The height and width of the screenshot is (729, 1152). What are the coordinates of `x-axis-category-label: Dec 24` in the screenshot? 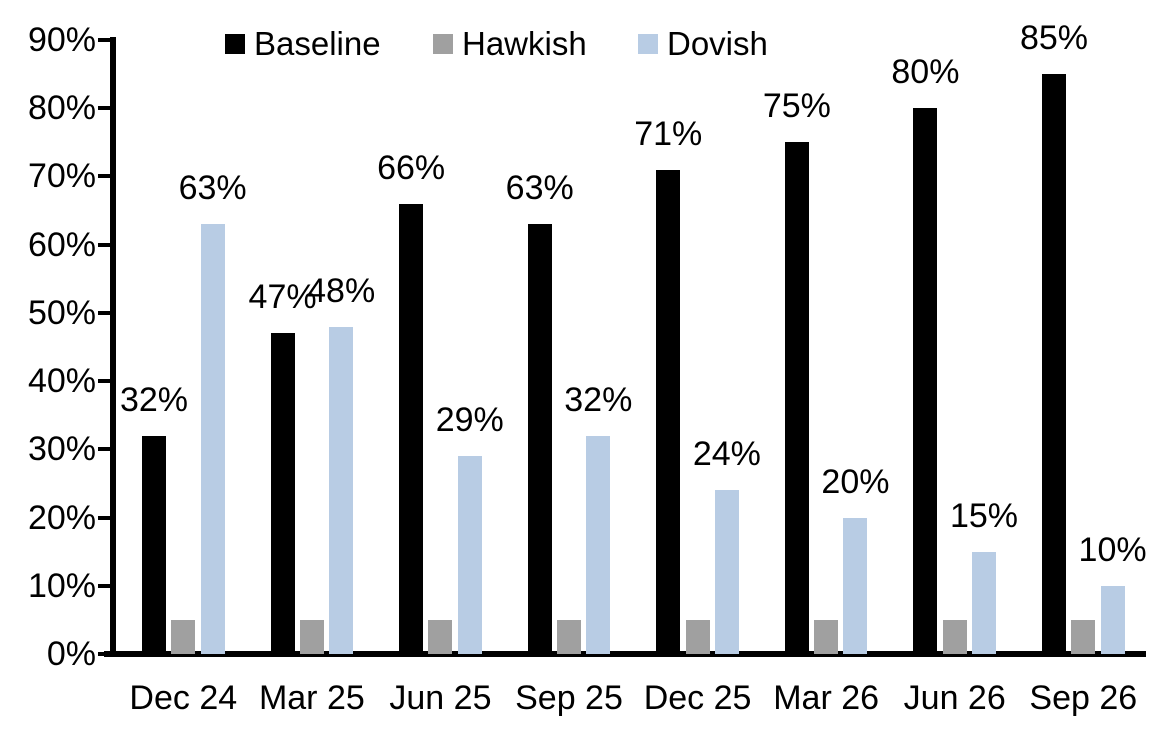 It's located at (183, 698).